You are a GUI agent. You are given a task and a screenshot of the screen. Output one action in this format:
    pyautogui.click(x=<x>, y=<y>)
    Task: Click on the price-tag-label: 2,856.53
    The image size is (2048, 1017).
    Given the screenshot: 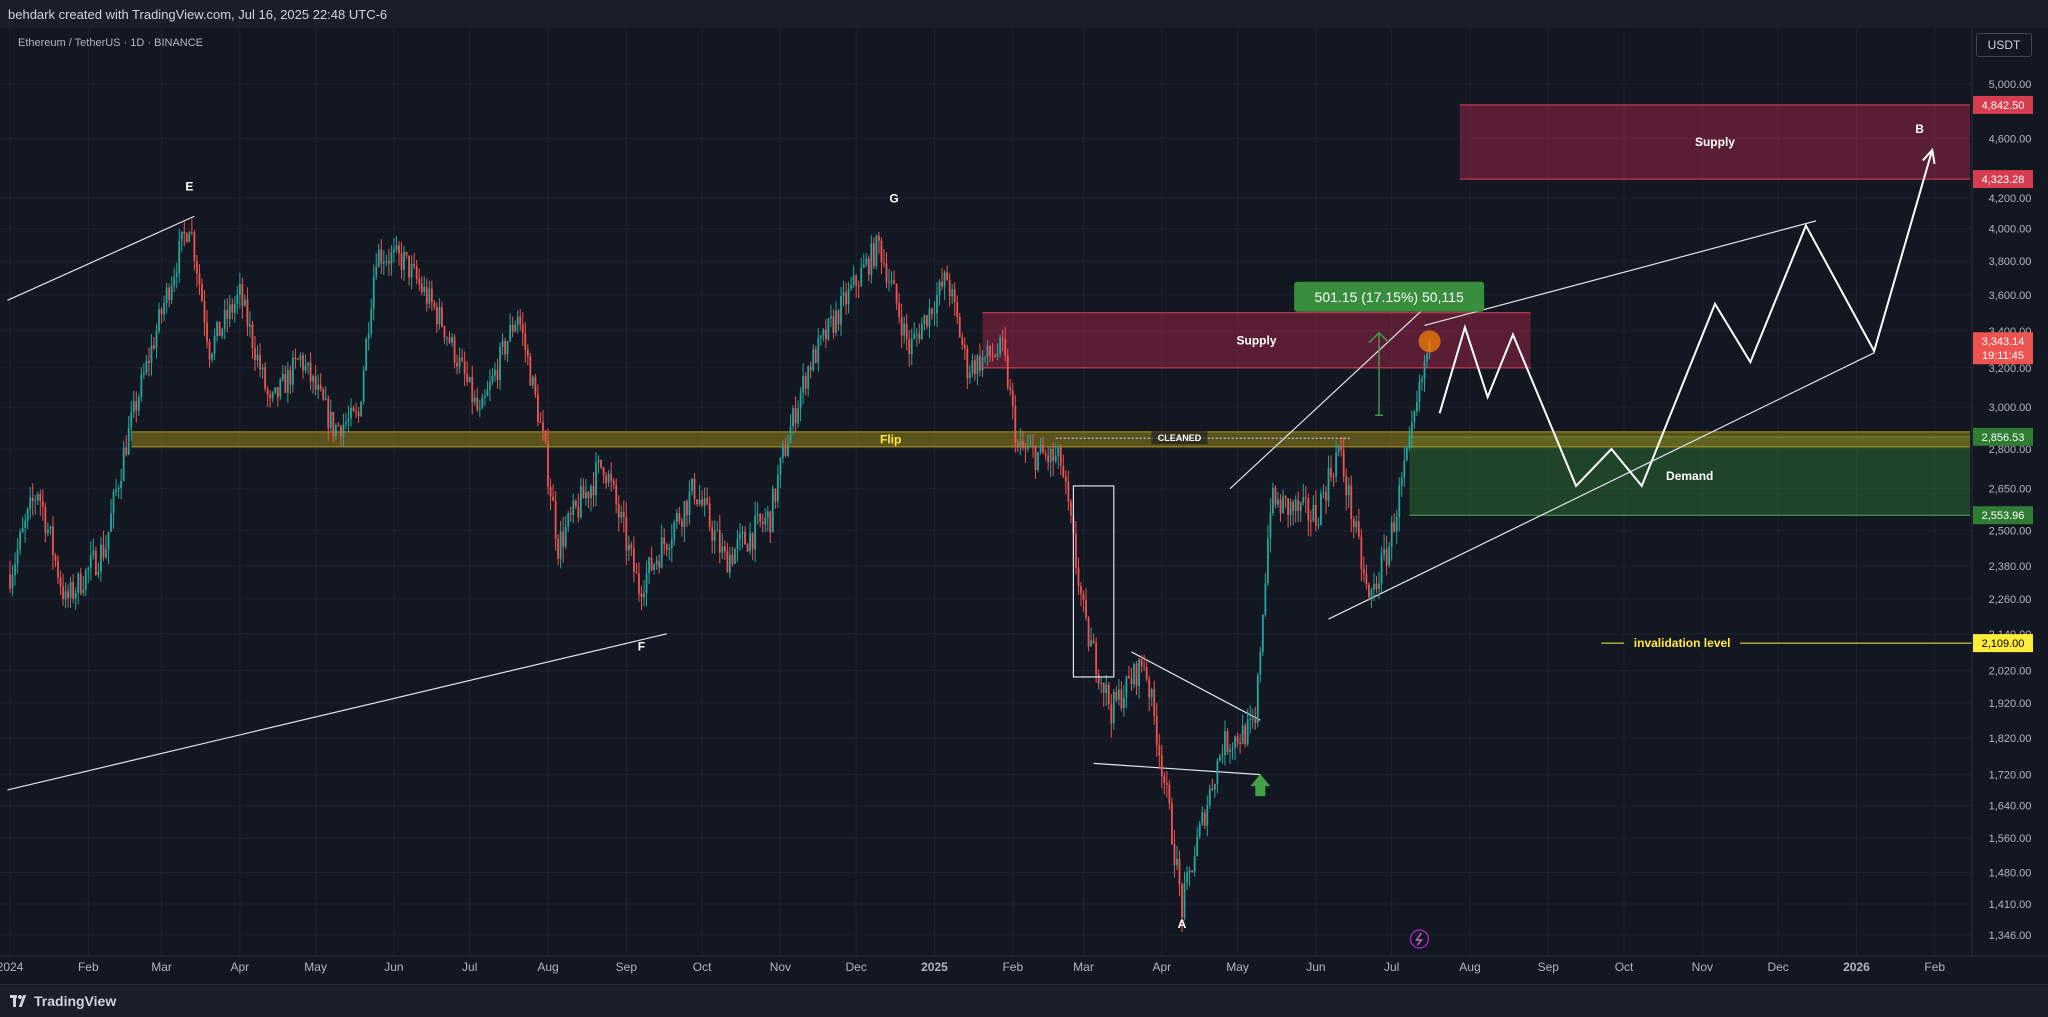 What is the action you would take?
    pyautogui.click(x=2003, y=438)
    